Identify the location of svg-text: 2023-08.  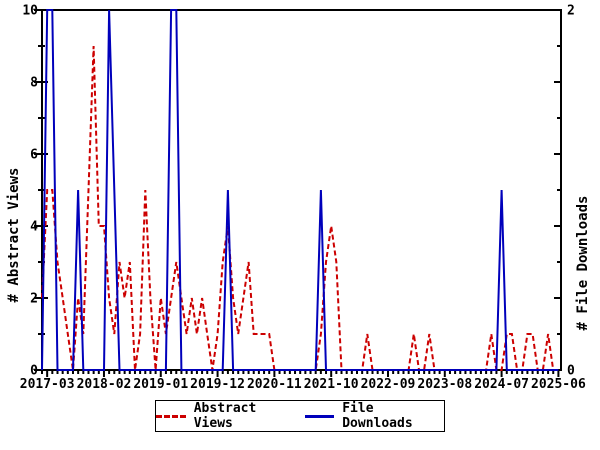
(444, 384).